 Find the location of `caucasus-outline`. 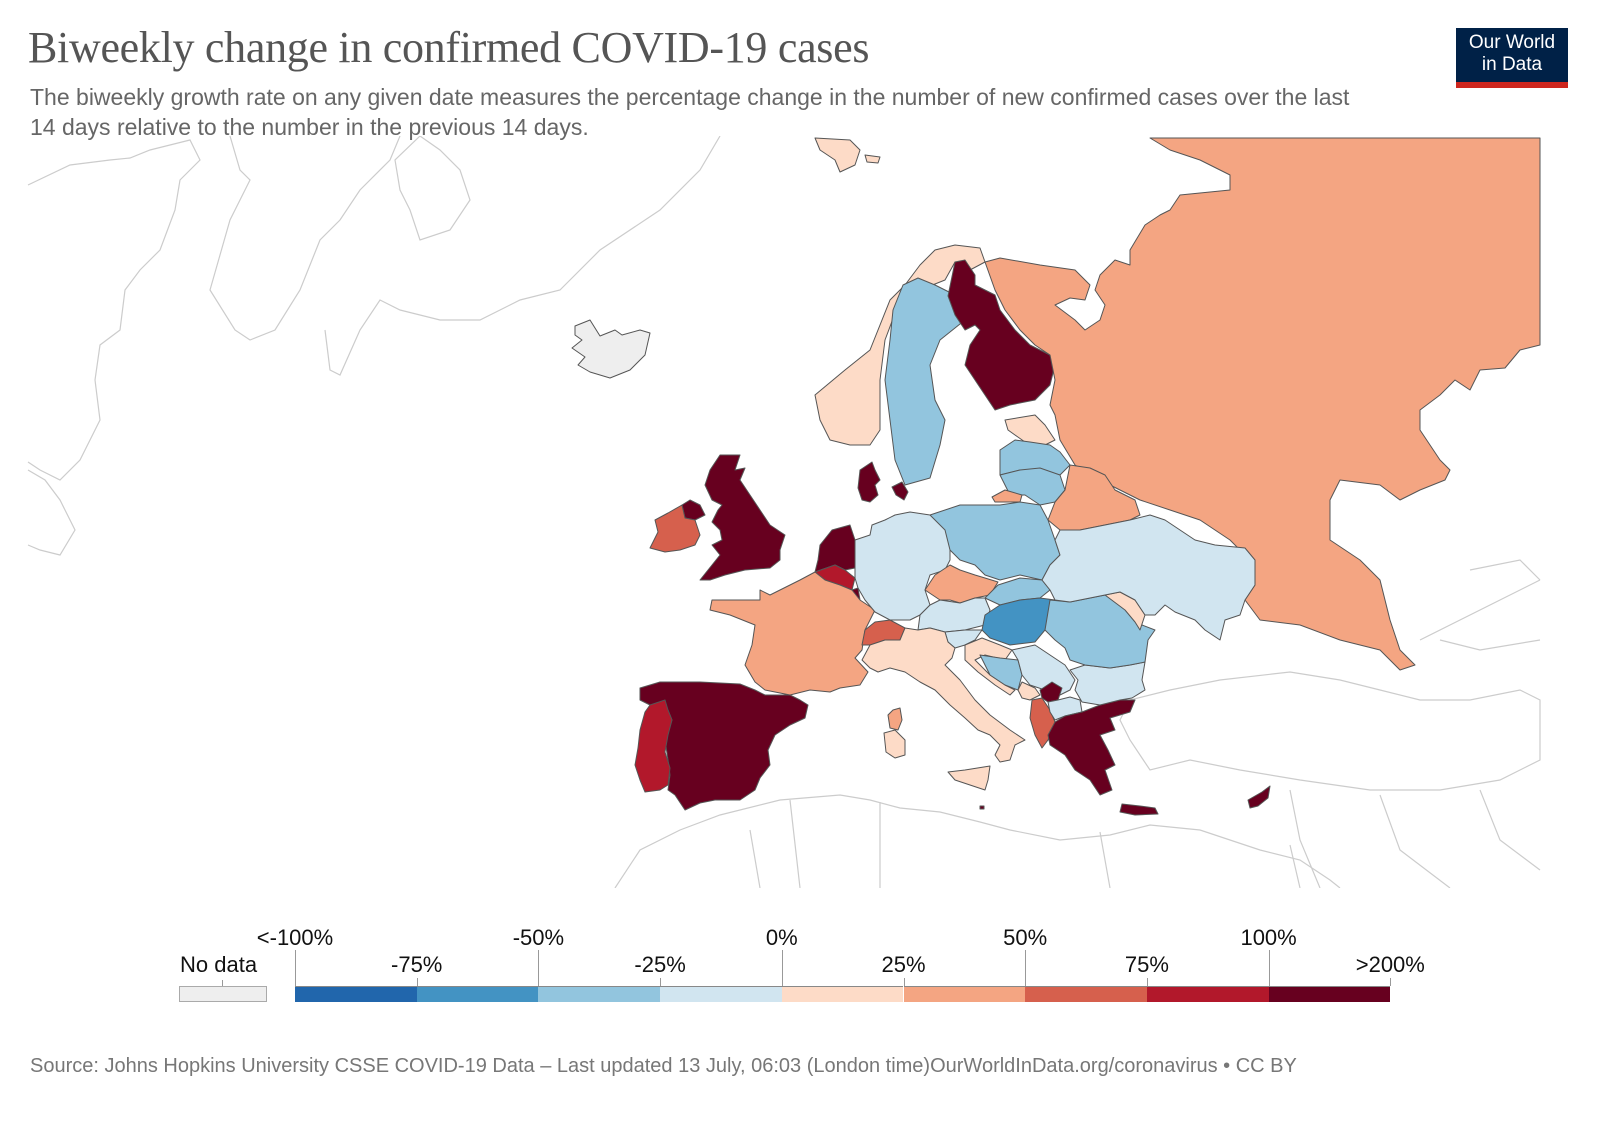

caucasus-outline is located at coordinates (1480, 605).